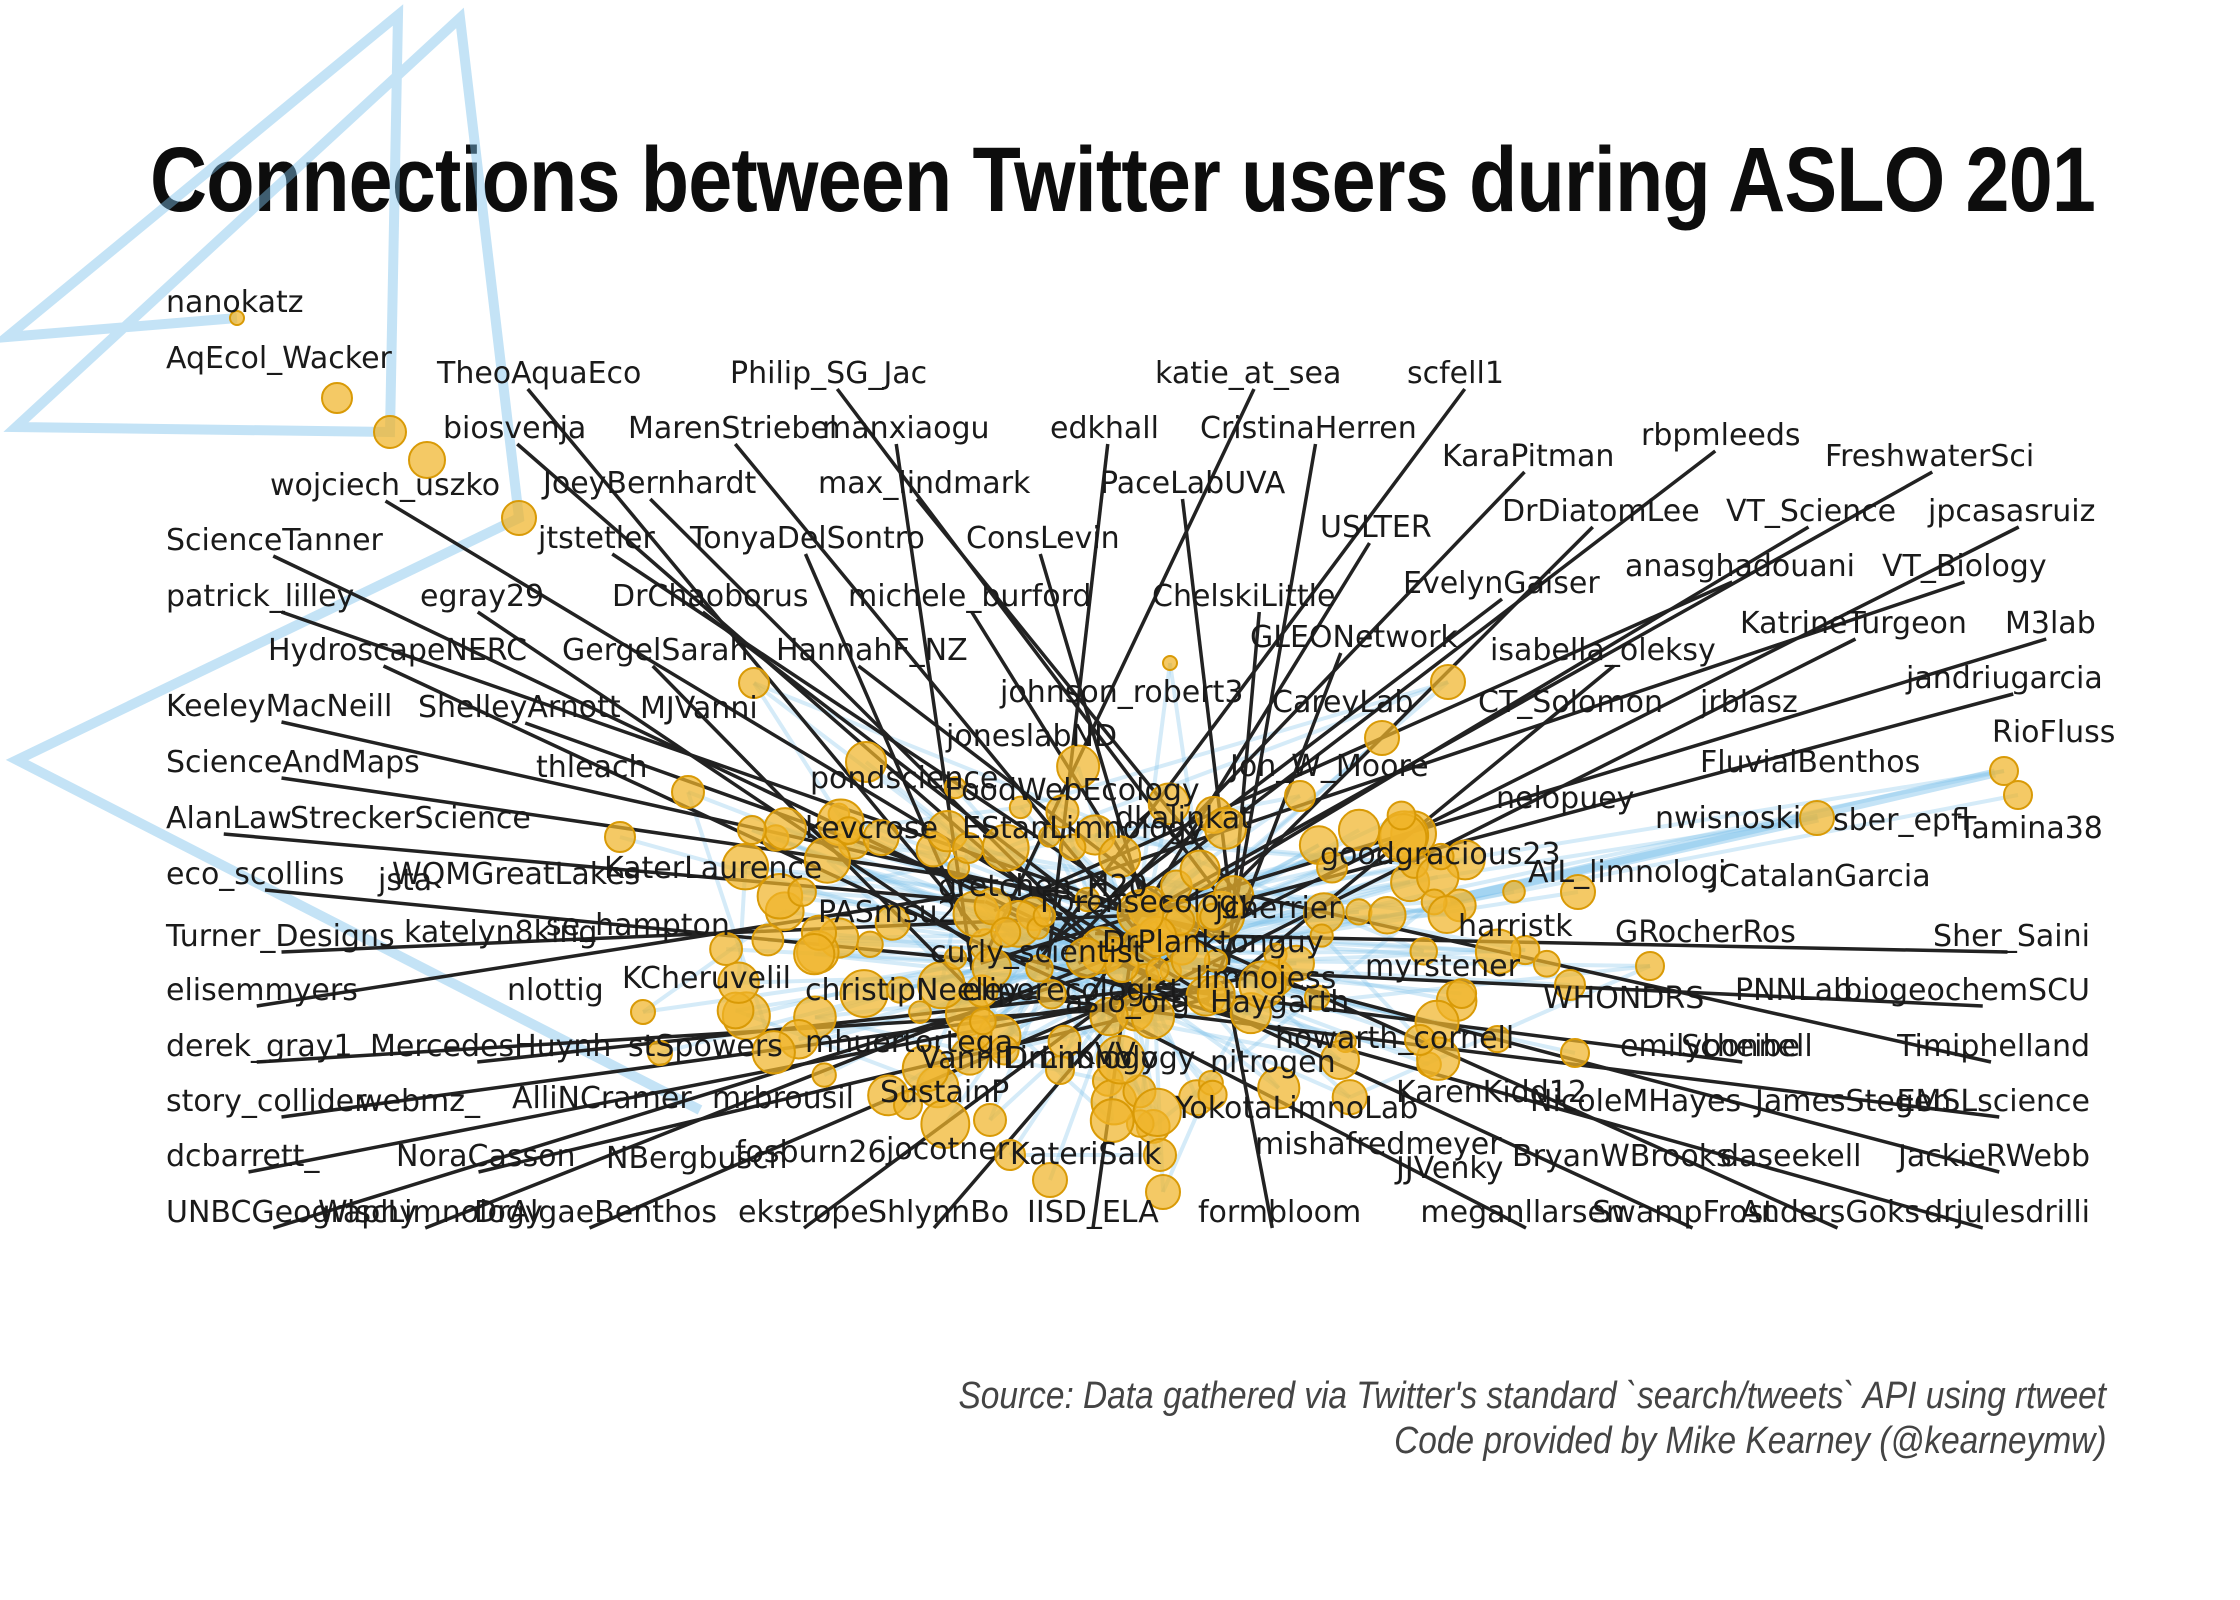  I want to click on user-label-ekstrope: ekstrope, so click(803, 1212).